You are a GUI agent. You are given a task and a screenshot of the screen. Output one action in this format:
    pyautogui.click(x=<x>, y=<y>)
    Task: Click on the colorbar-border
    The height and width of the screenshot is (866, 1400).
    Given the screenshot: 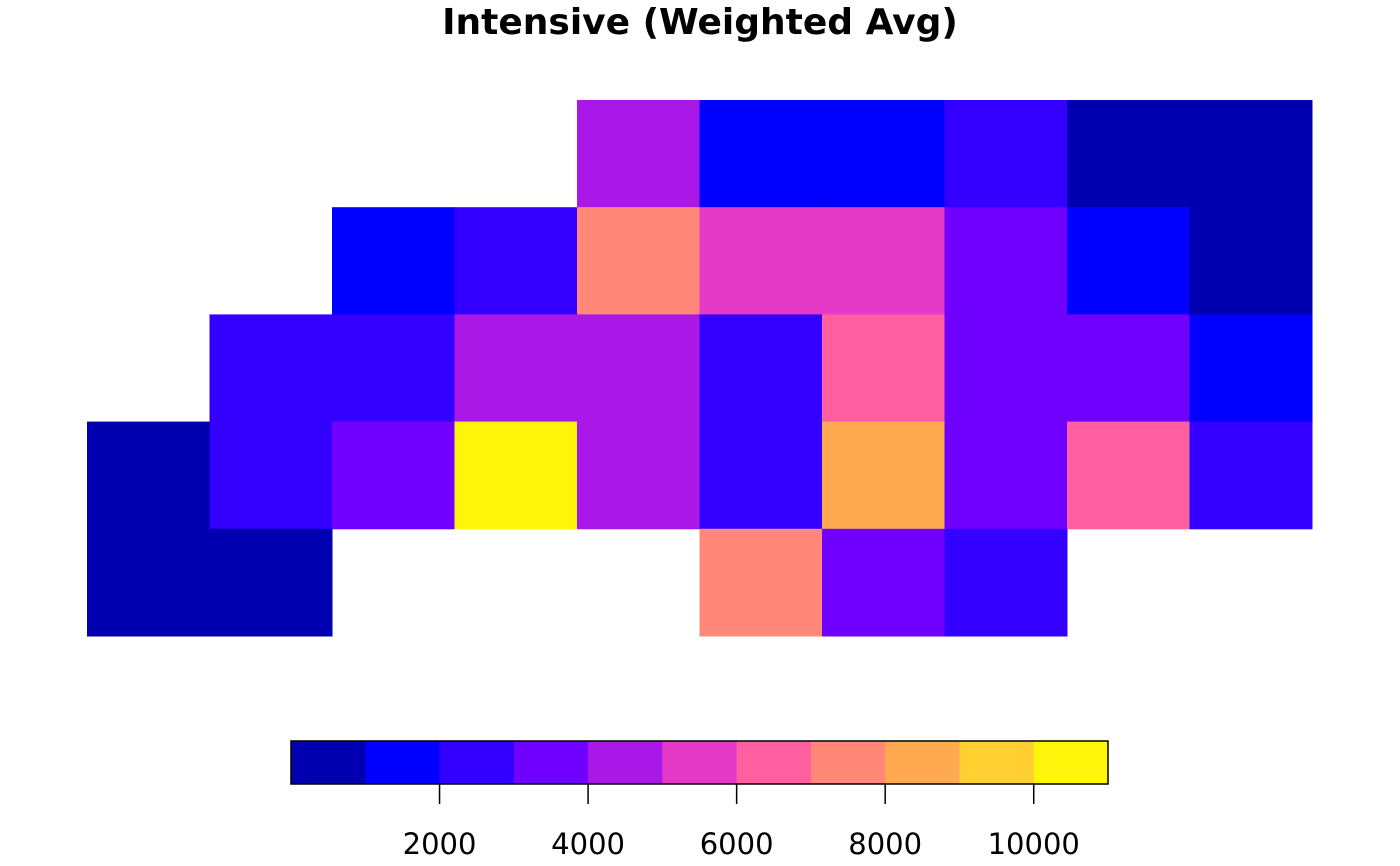 What is the action you would take?
    pyautogui.click(x=699, y=762)
    